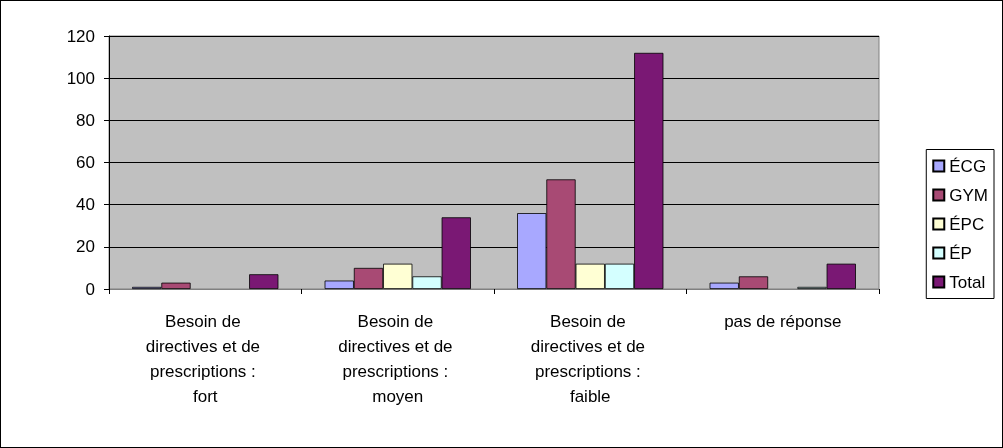 The image size is (1003, 448). I want to click on legend-label: Total, so click(967, 282).